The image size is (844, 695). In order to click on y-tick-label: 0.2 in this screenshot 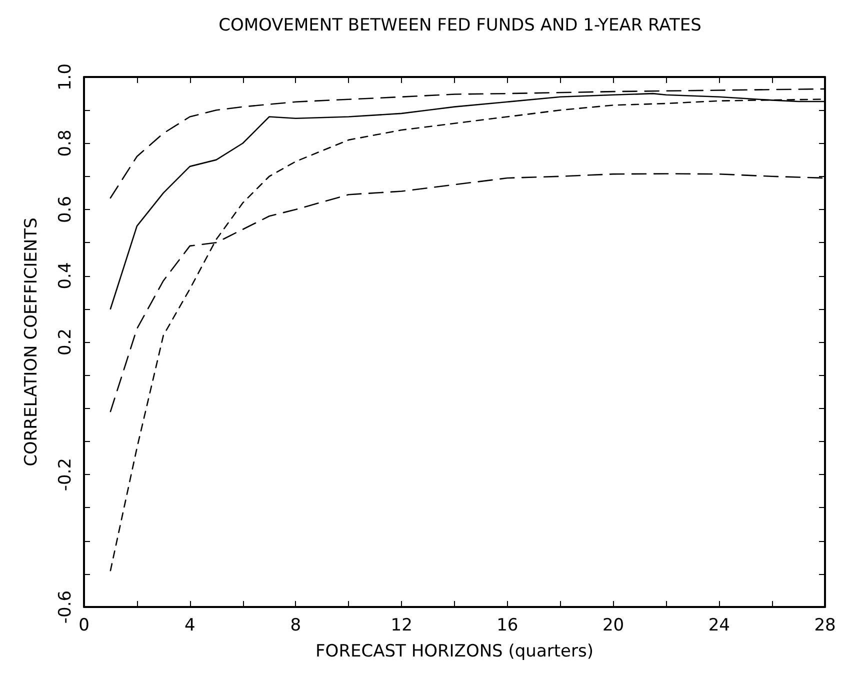, I will do `click(66, 342)`.